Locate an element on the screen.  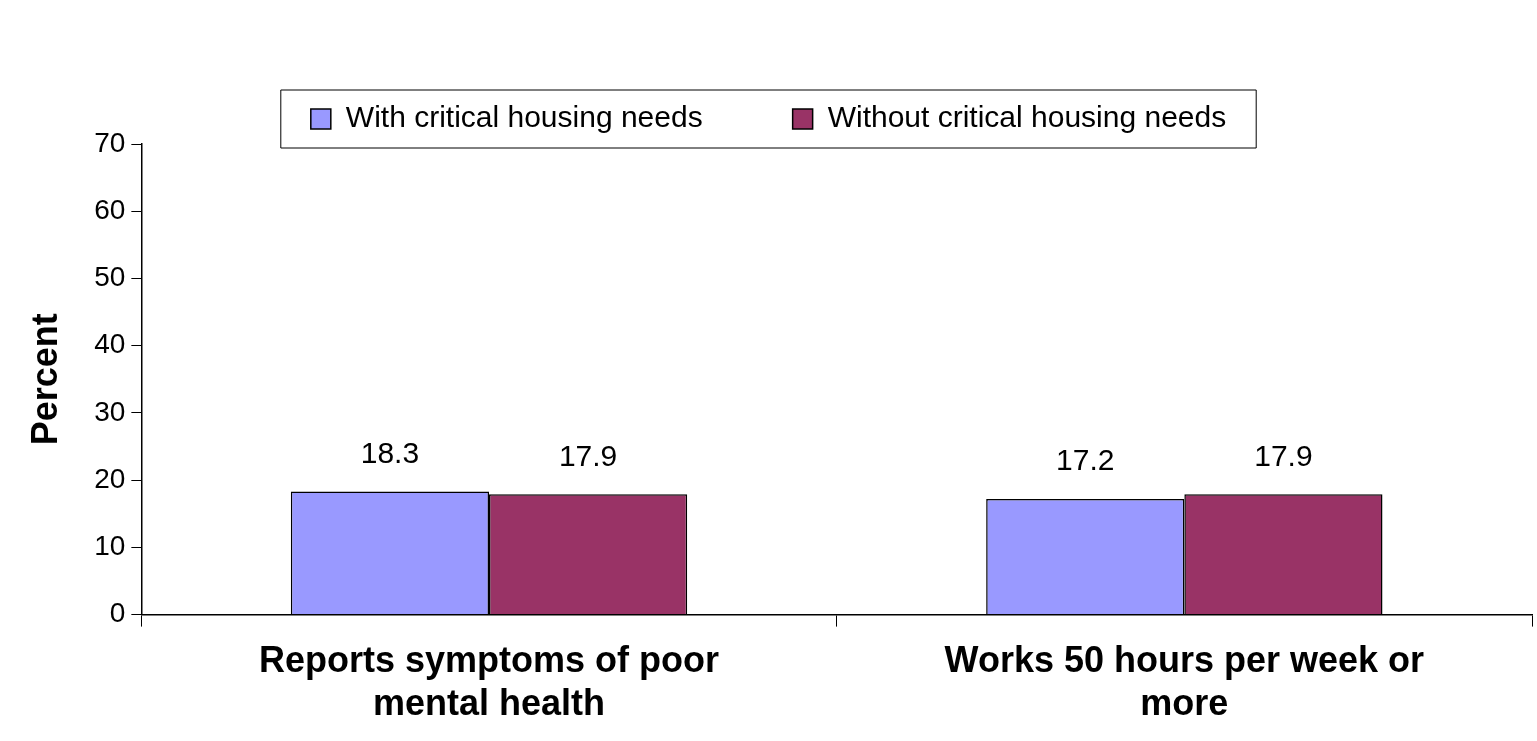
y-tick-label: 50 is located at coordinates (110, 277).